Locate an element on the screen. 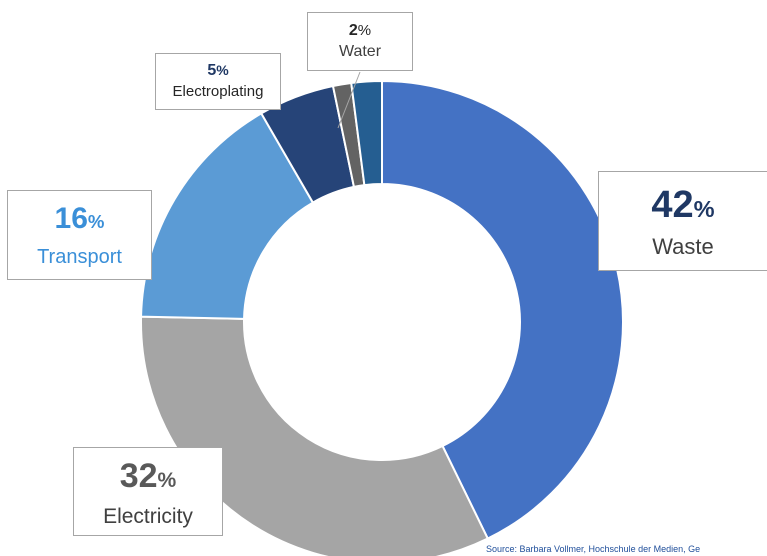  callout-water-label: Water is located at coordinates (360, 51).